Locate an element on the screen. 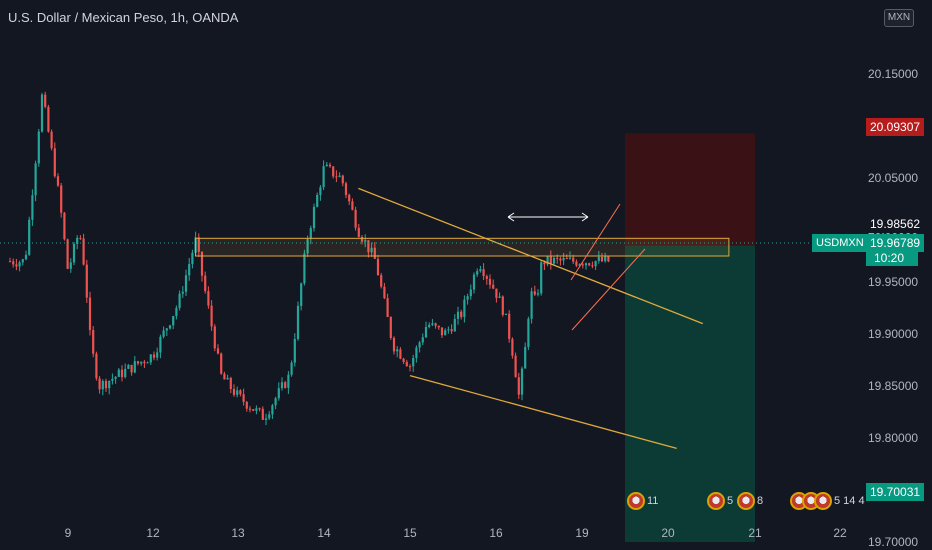 This screenshot has width=932, height=550. event-count: 8 is located at coordinates (760, 501).